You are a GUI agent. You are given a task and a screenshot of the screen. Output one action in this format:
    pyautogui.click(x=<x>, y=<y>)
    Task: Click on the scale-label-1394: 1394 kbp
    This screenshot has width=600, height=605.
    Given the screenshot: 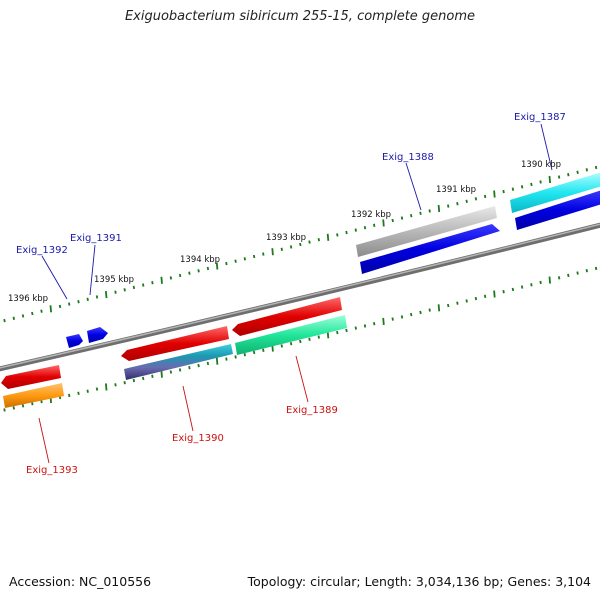 What is the action you would take?
    pyautogui.click(x=200, y=260)
    